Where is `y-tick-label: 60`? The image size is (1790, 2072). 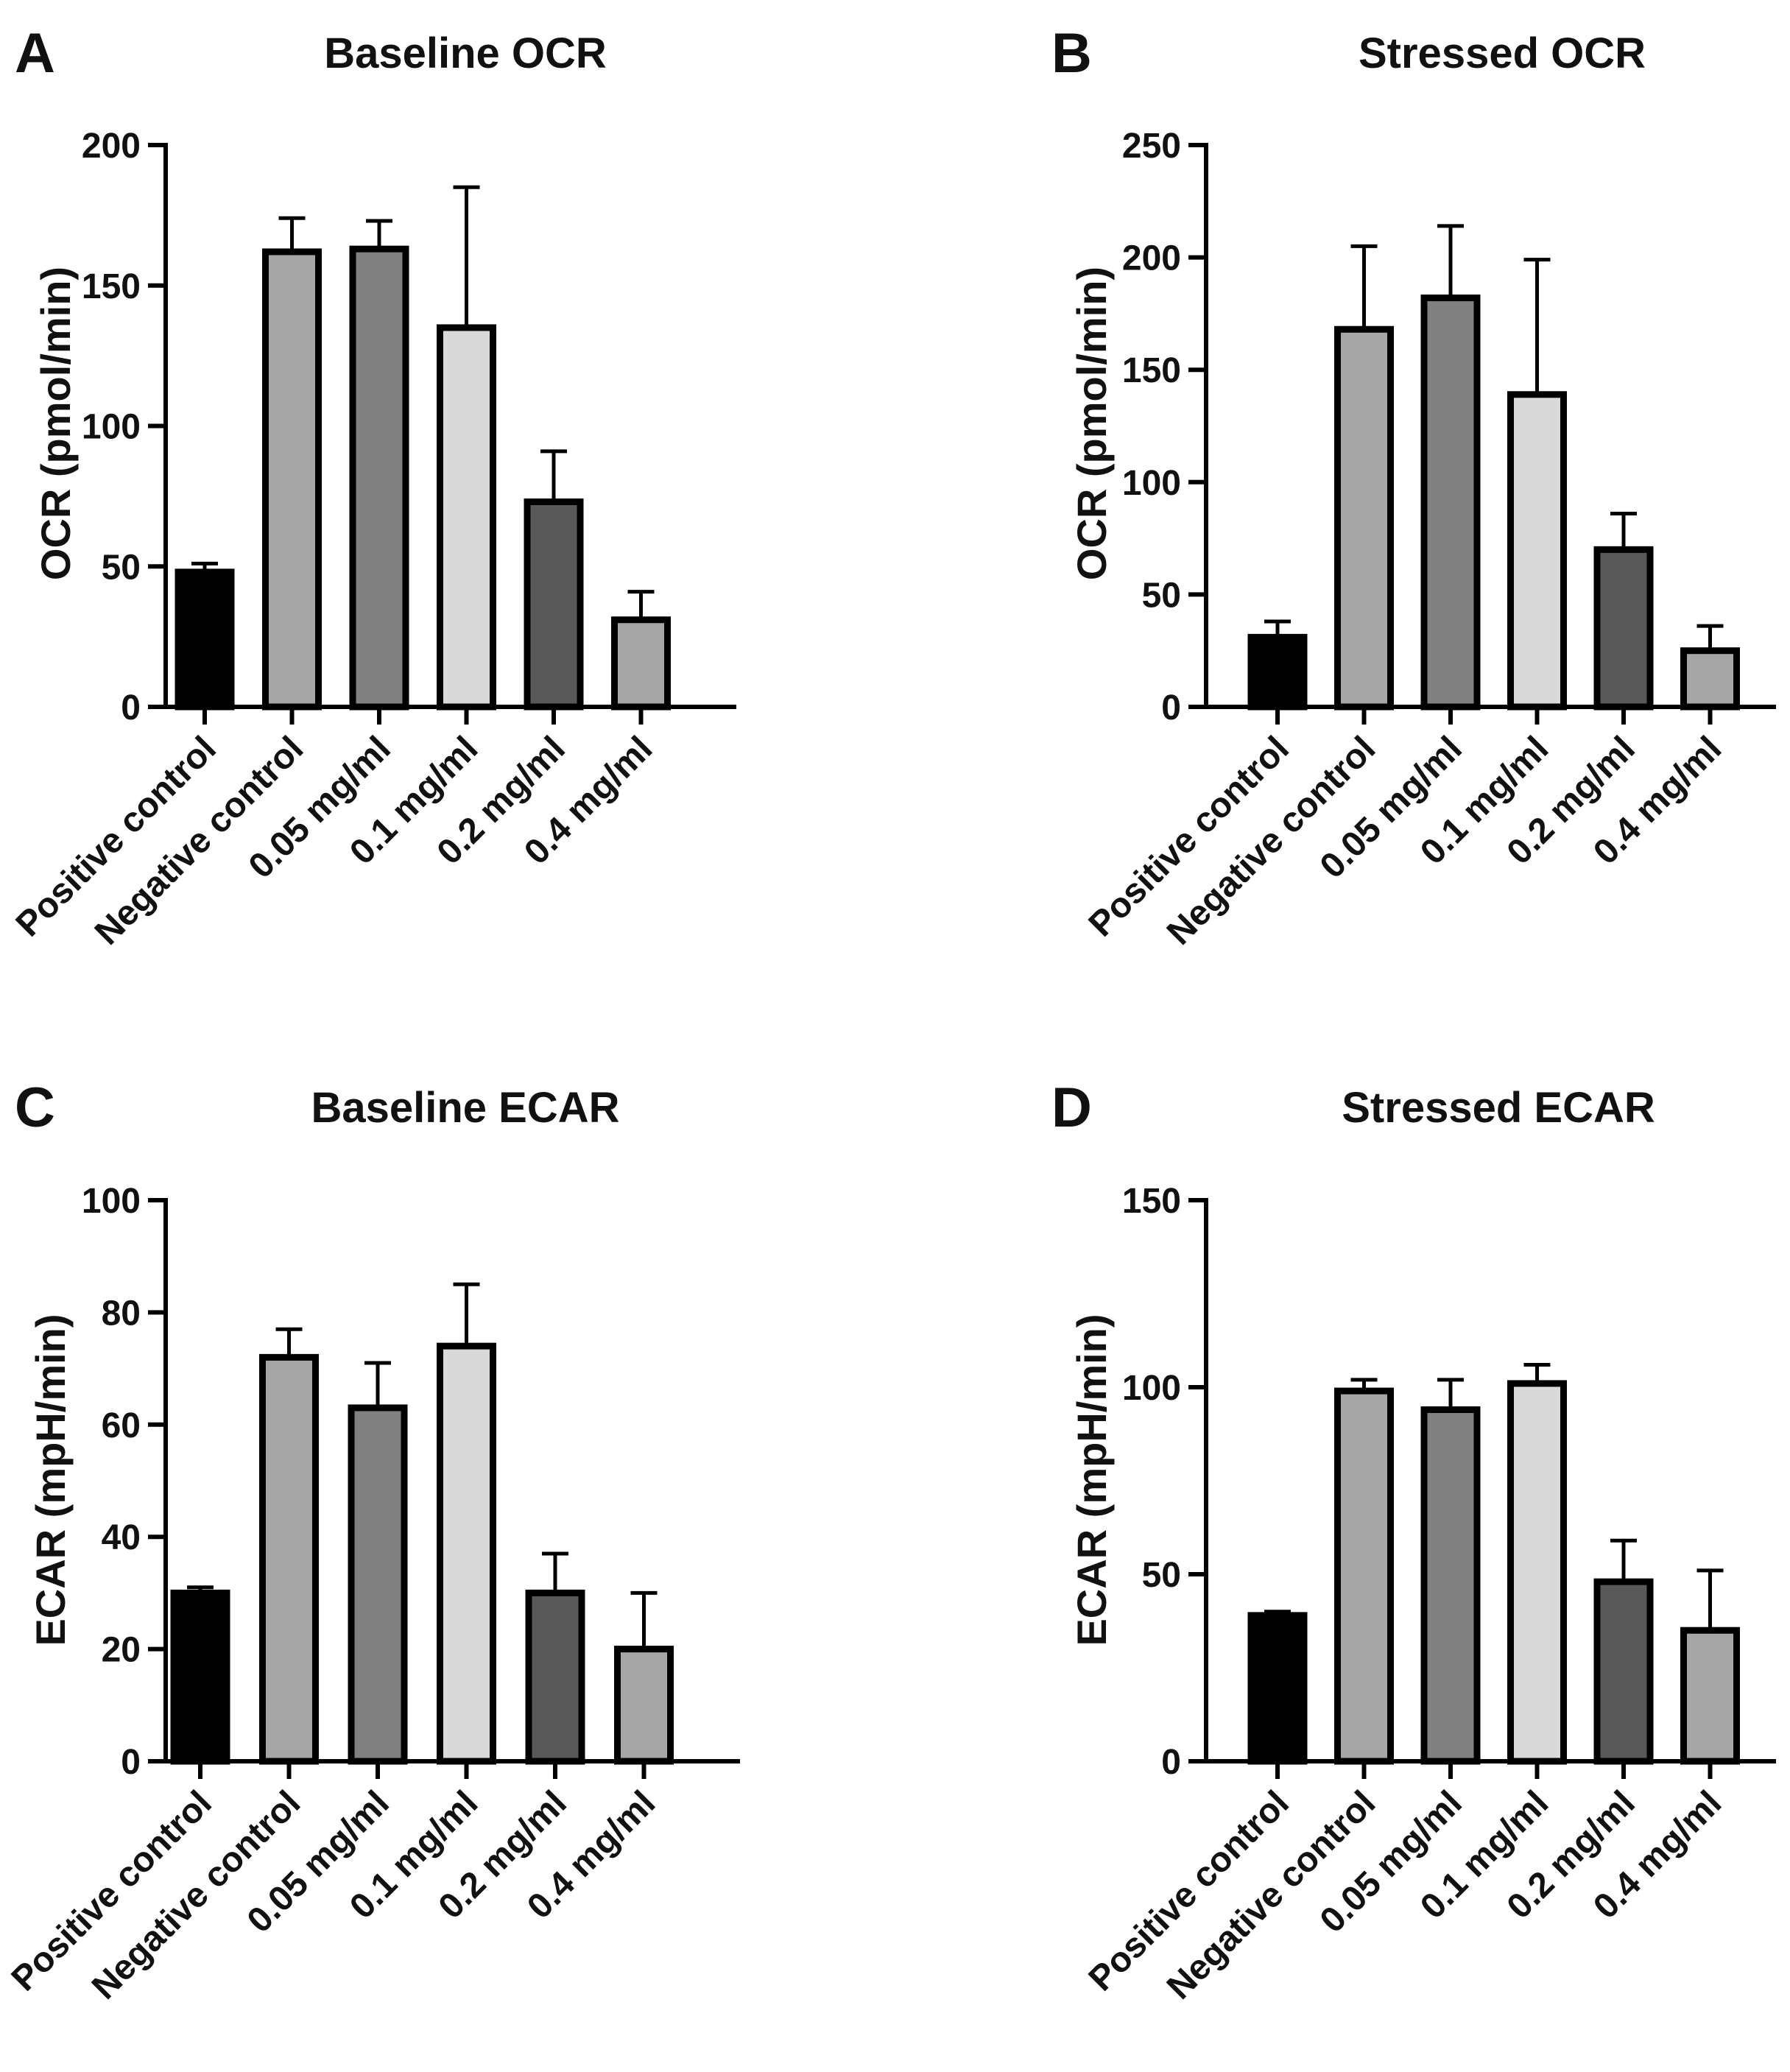 y-tick-label: 60 is located at coordinates (121, 1425).